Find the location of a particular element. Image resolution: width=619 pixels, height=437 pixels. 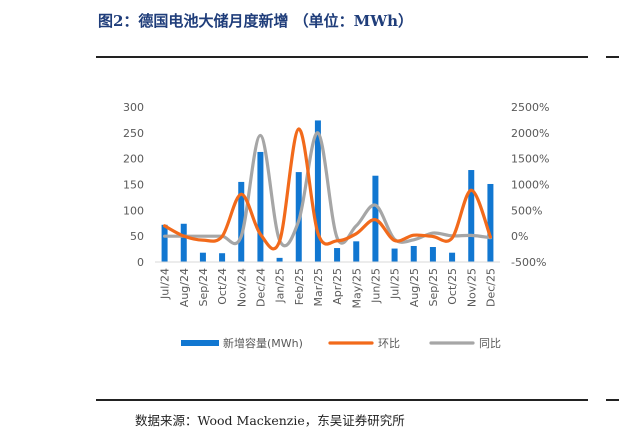

page-title: 图2：德国电池大储月度新增 （单位：MWh） is located at coordinates (256, 21).